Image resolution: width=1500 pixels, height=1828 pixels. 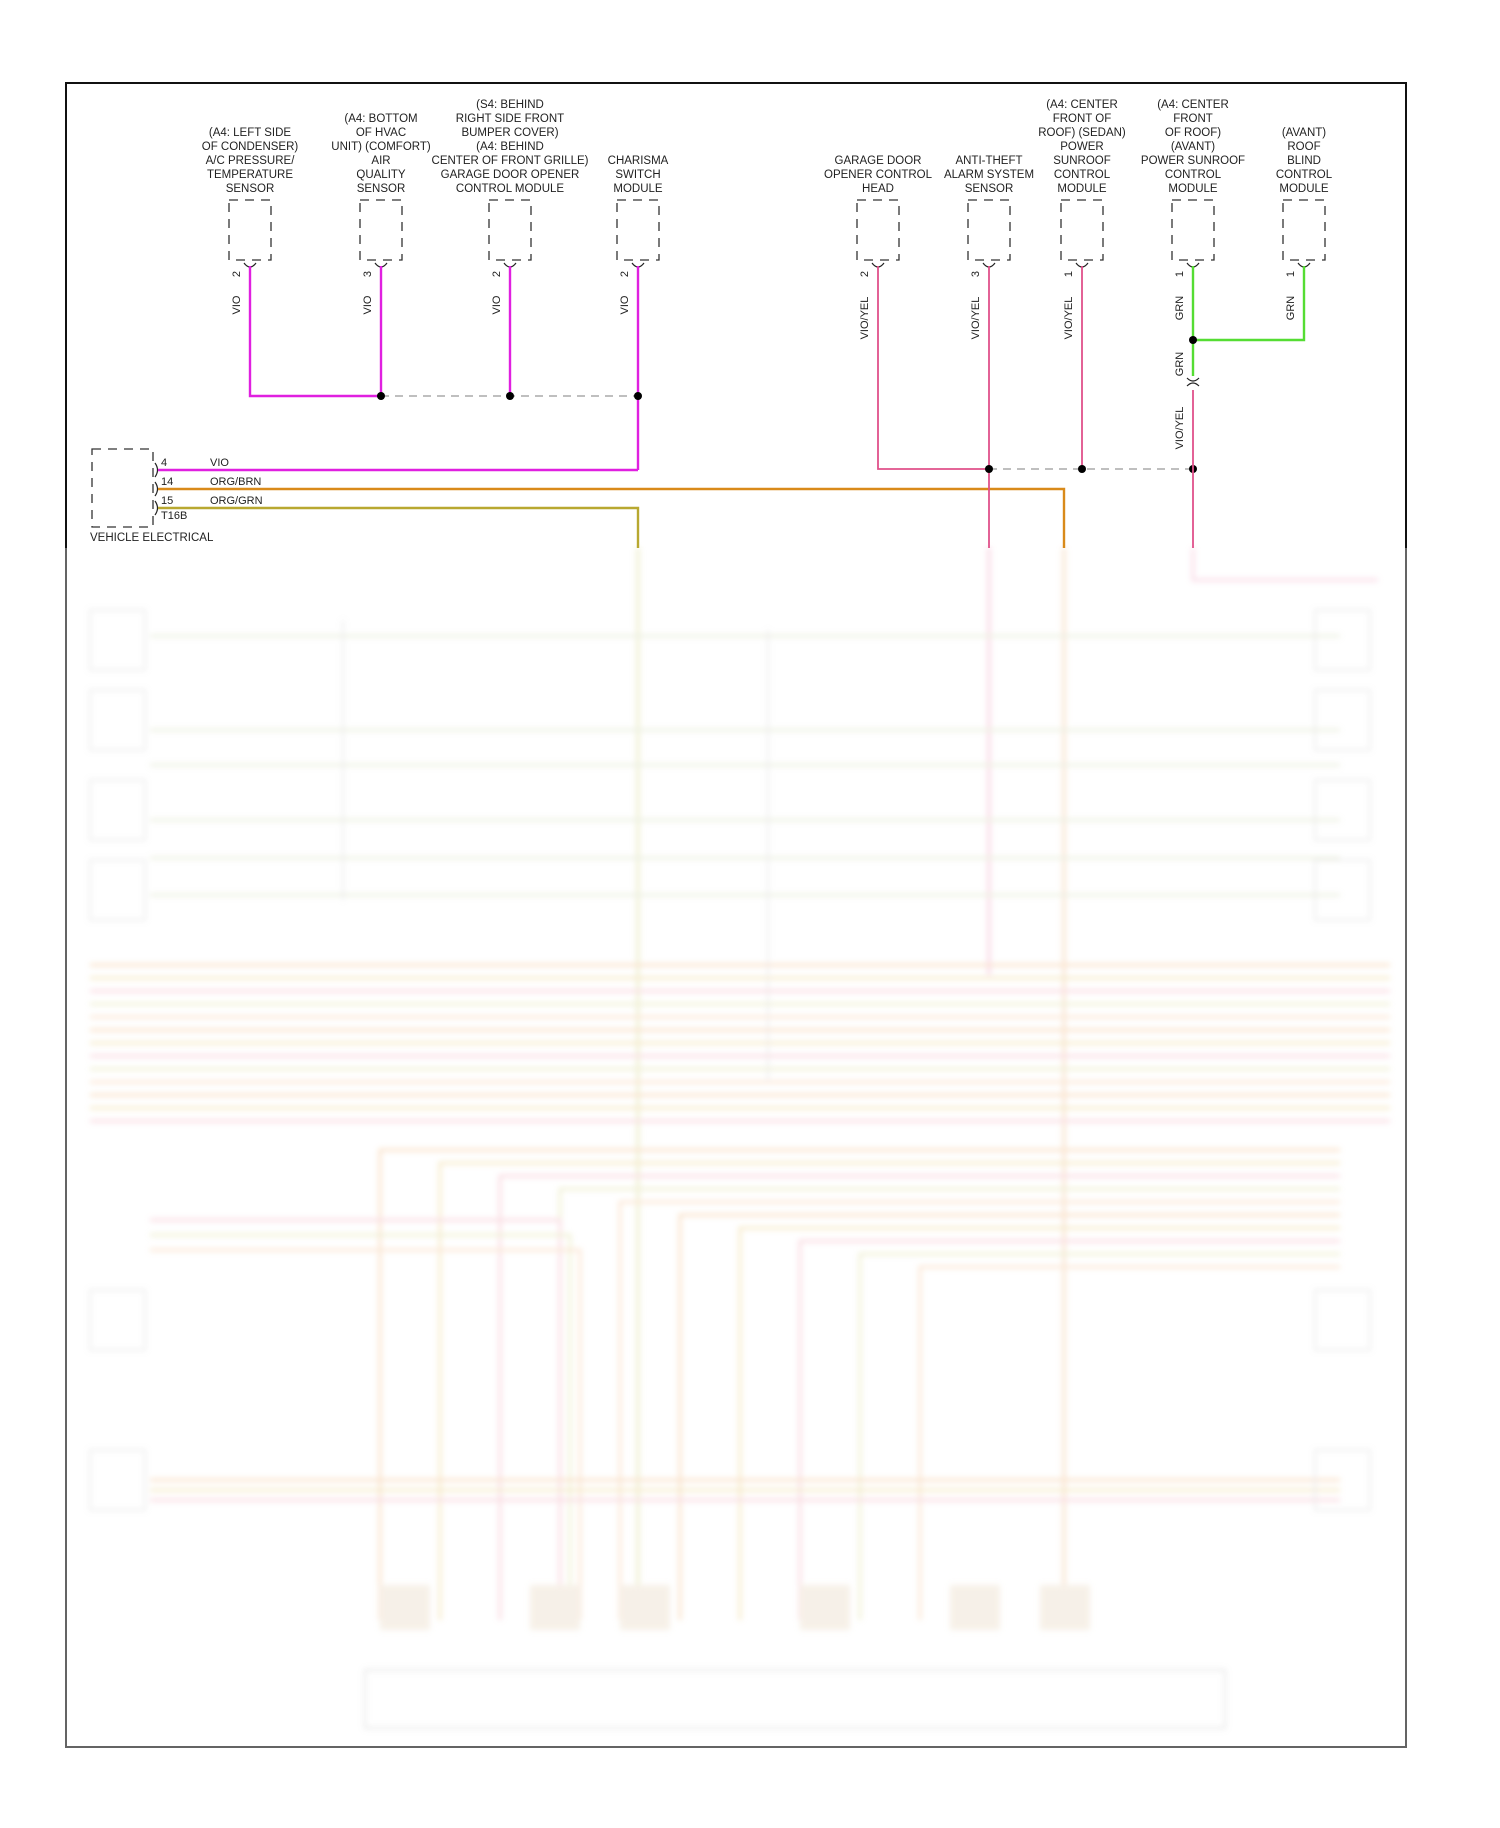 I want to click on wire-vio, so click(x=314, y=332).